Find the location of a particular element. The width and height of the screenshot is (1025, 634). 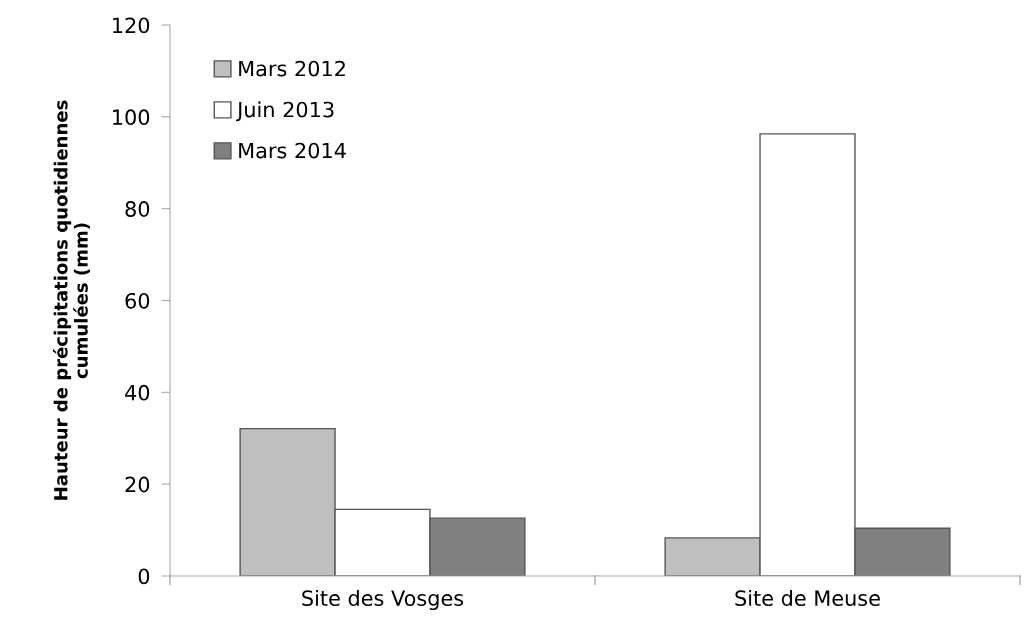

x-tick-label: Site des Vosges is located at coordinates (383, 600).